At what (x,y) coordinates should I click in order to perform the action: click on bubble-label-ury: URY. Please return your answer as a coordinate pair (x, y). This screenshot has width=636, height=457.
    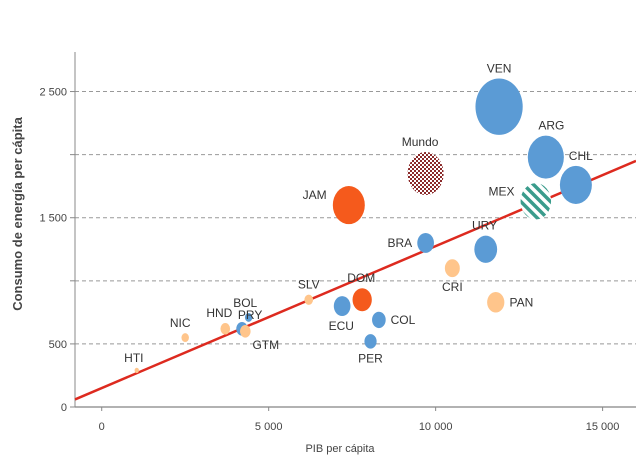
    Looking at the image, I should click on (484, 226).